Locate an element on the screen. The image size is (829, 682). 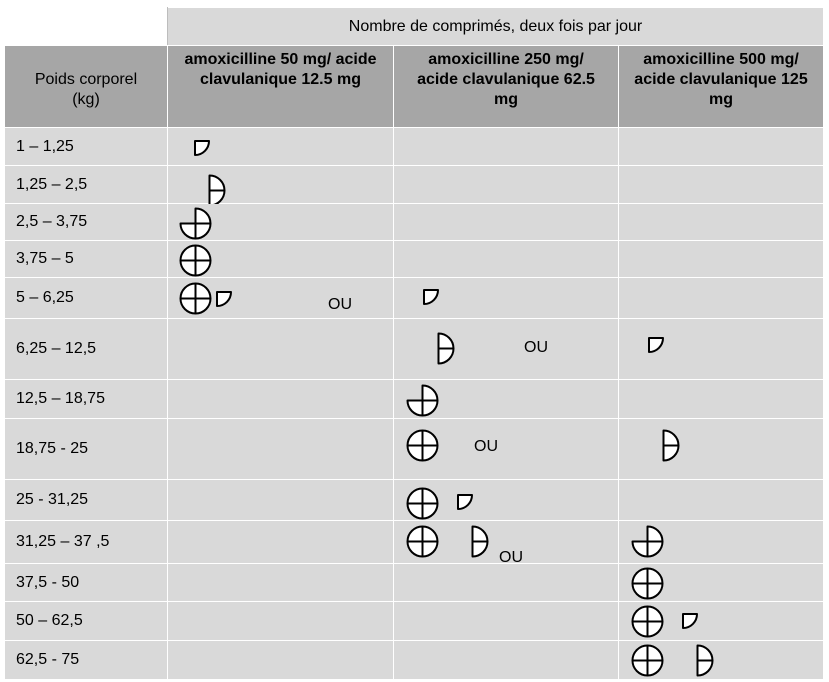
weight-range-cell: 6,25 – 12,5 is located at coordinates (86, 349).